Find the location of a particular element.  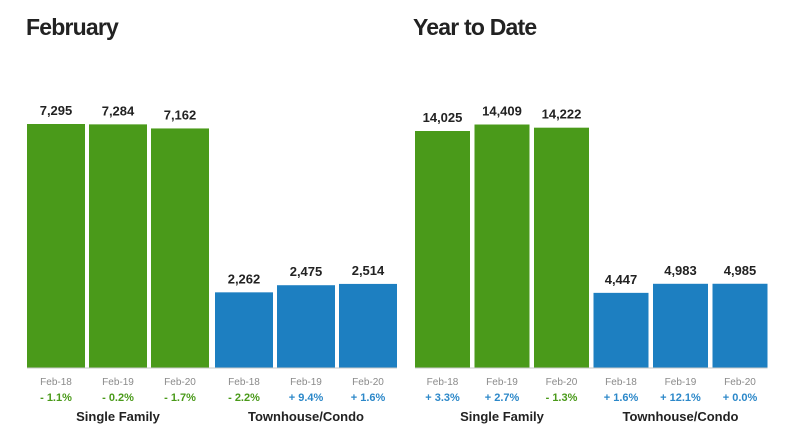

bar-value-label: 2,514 is located at coordinates (368, 270).